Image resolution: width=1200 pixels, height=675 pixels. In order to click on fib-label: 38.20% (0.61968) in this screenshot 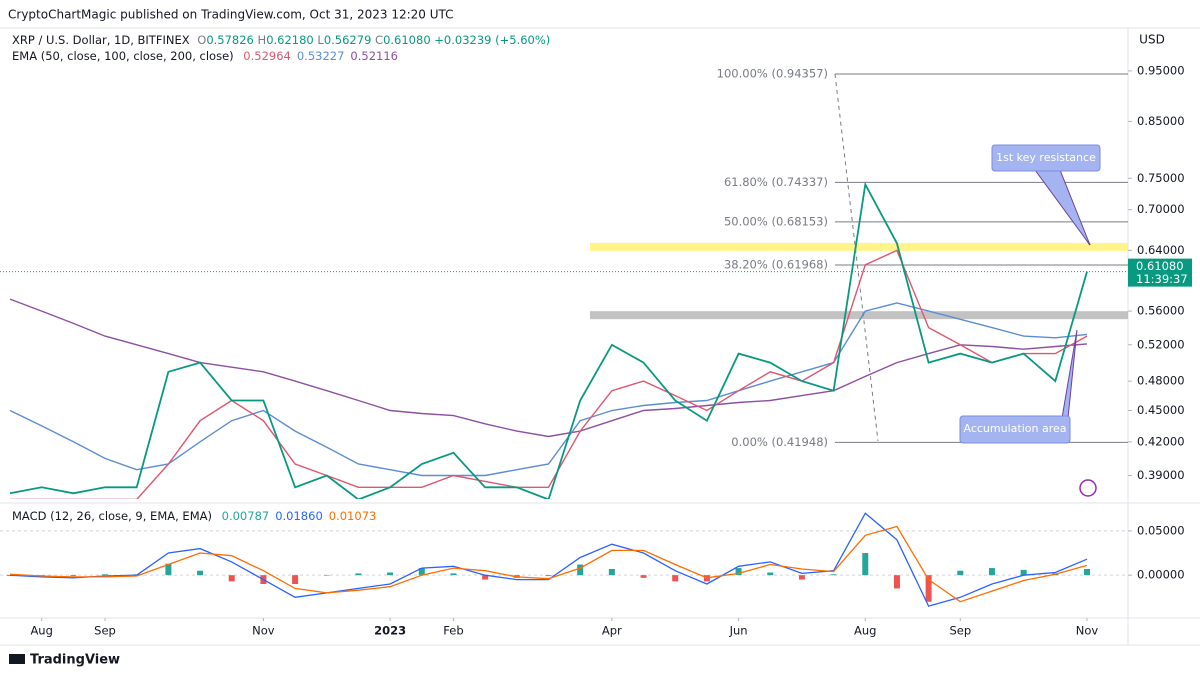, I will do `click(776, 265)`.